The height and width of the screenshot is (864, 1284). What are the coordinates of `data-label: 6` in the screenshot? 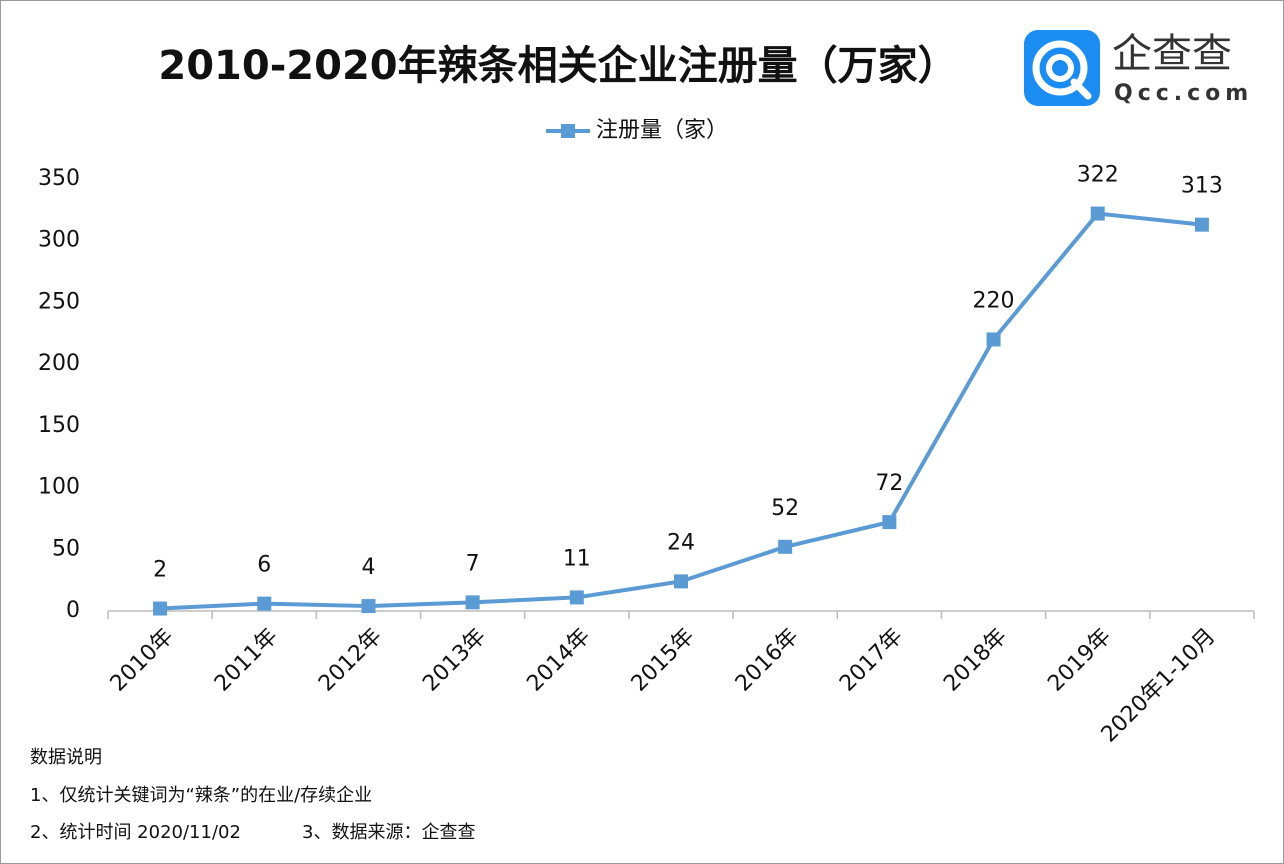 It's located at (264, 565).